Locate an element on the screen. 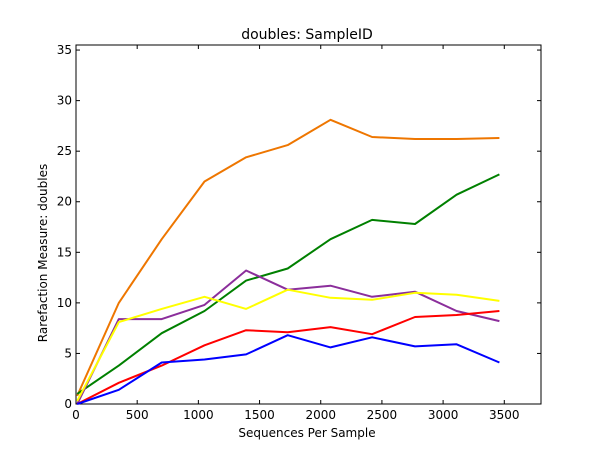 Image resolution: width=600 pixels, height=450 pixels. y-tick-label-0: 0 is located at coordinates (68, 404).